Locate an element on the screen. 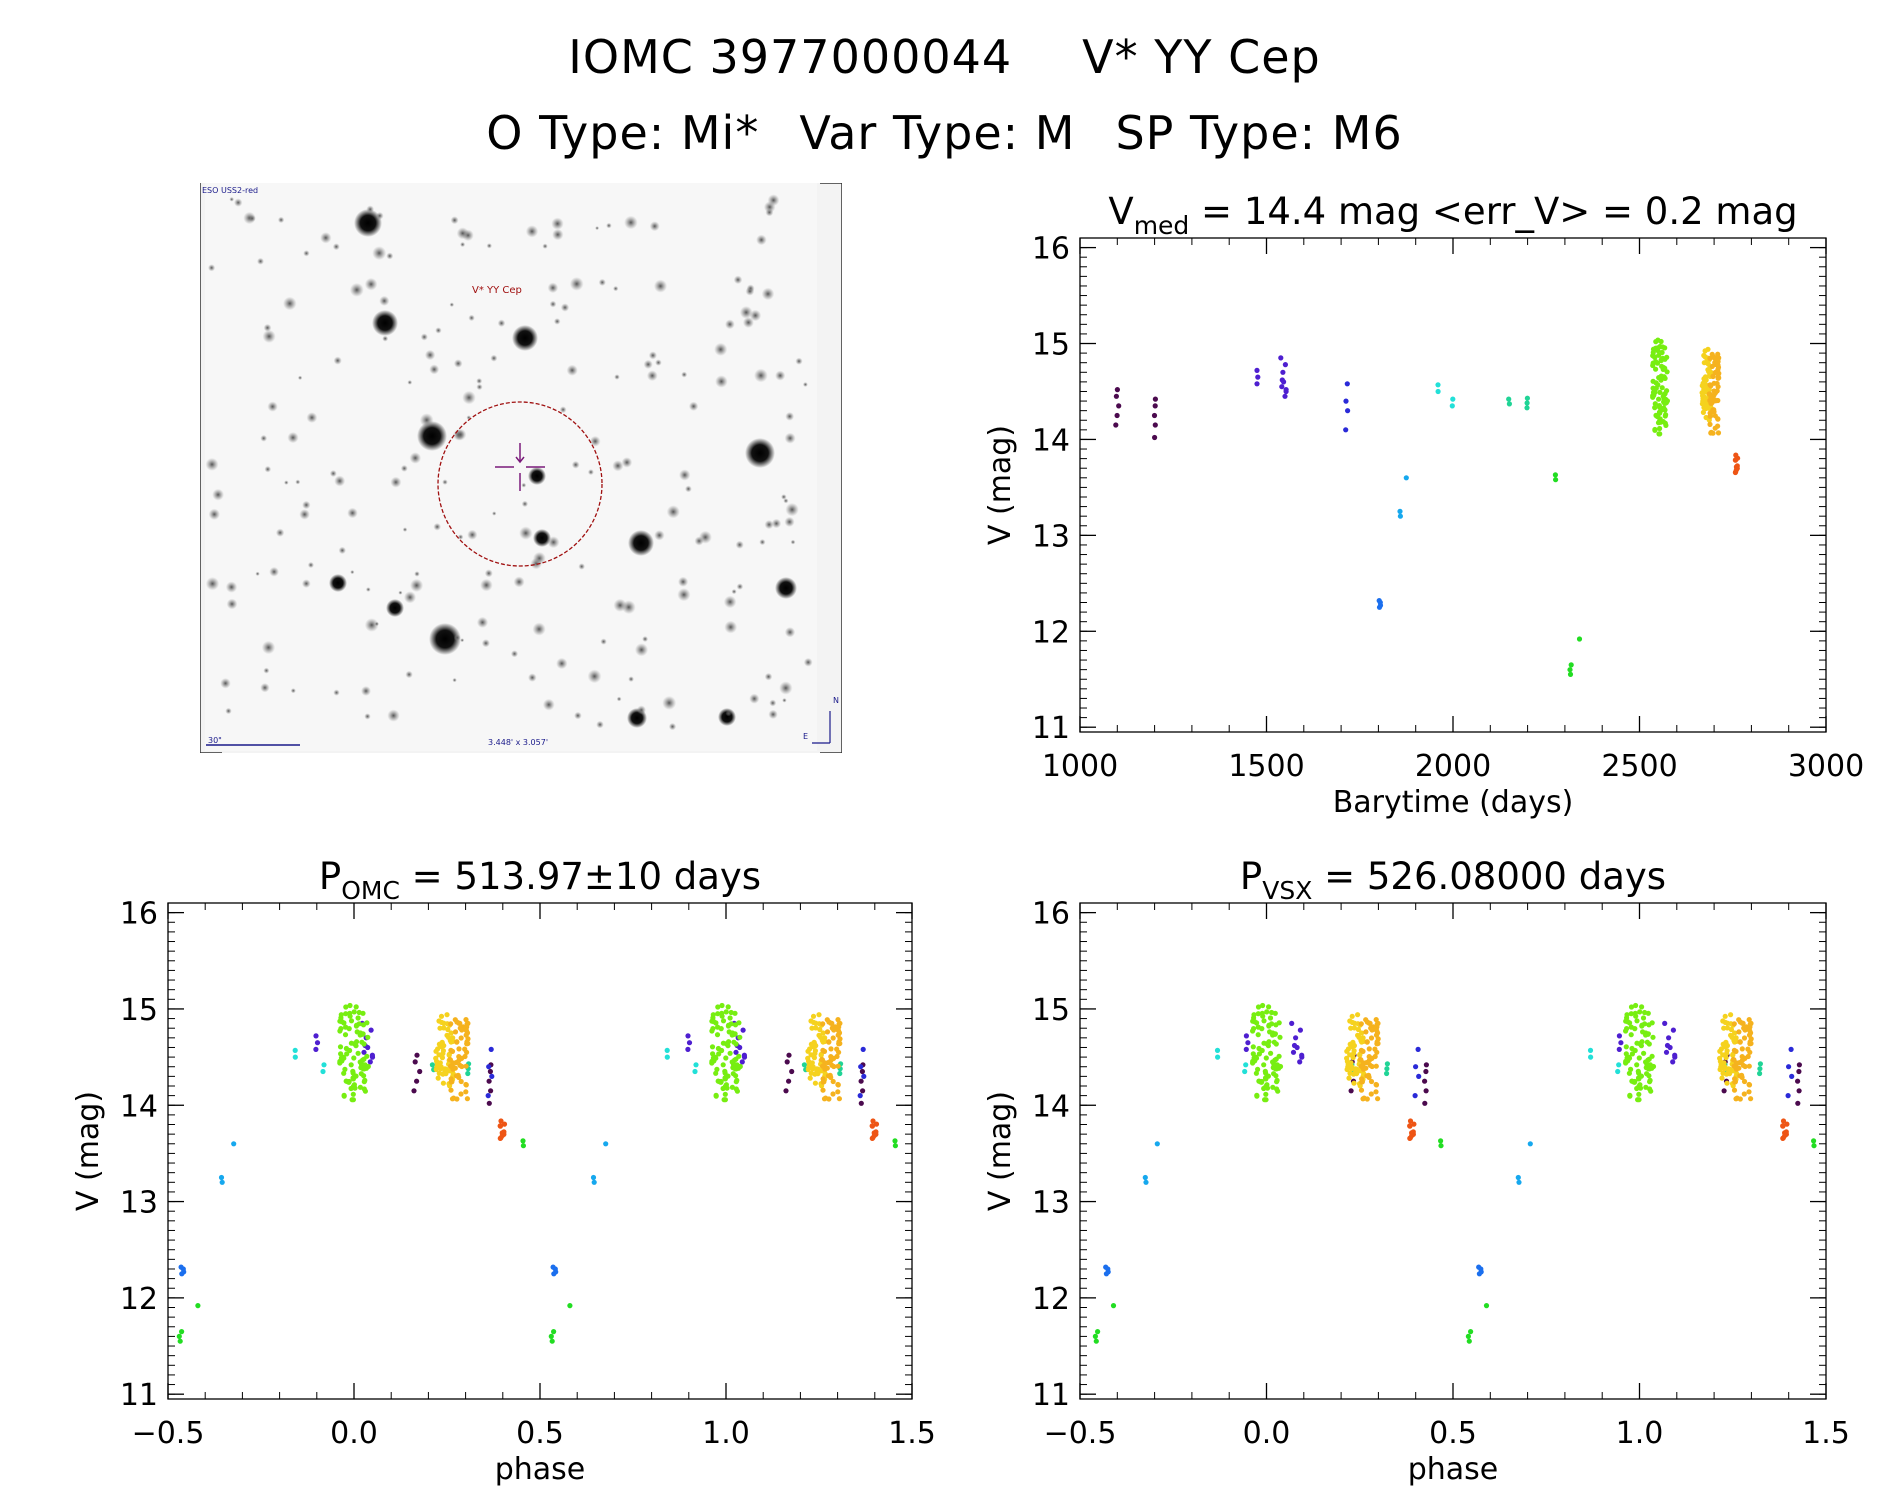  x-tick-label: 2500 is located at coordinates (1639, 766).